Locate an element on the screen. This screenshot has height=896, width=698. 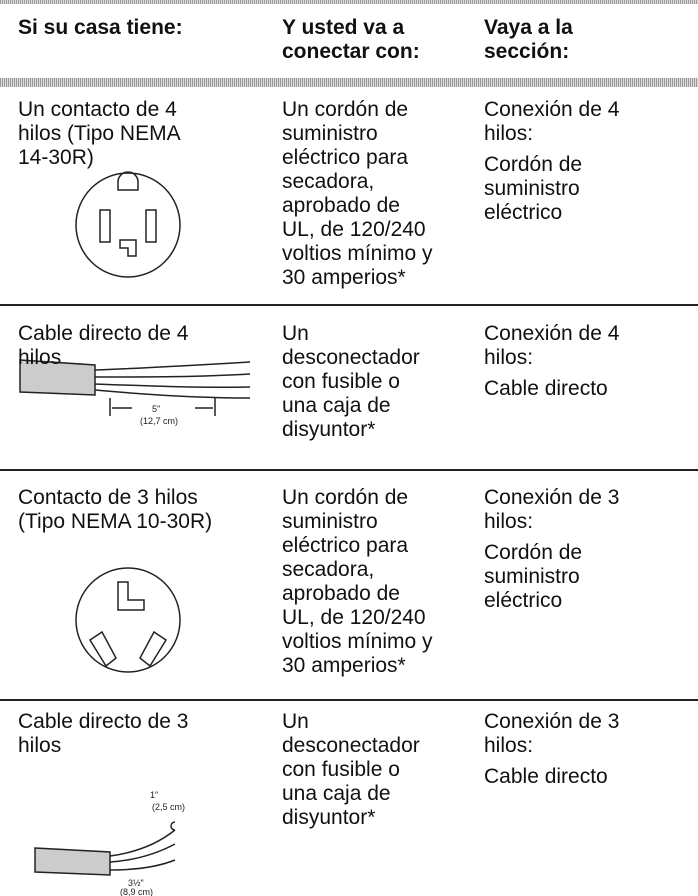
figure-label: 5" is located at coordinates (156, 409).